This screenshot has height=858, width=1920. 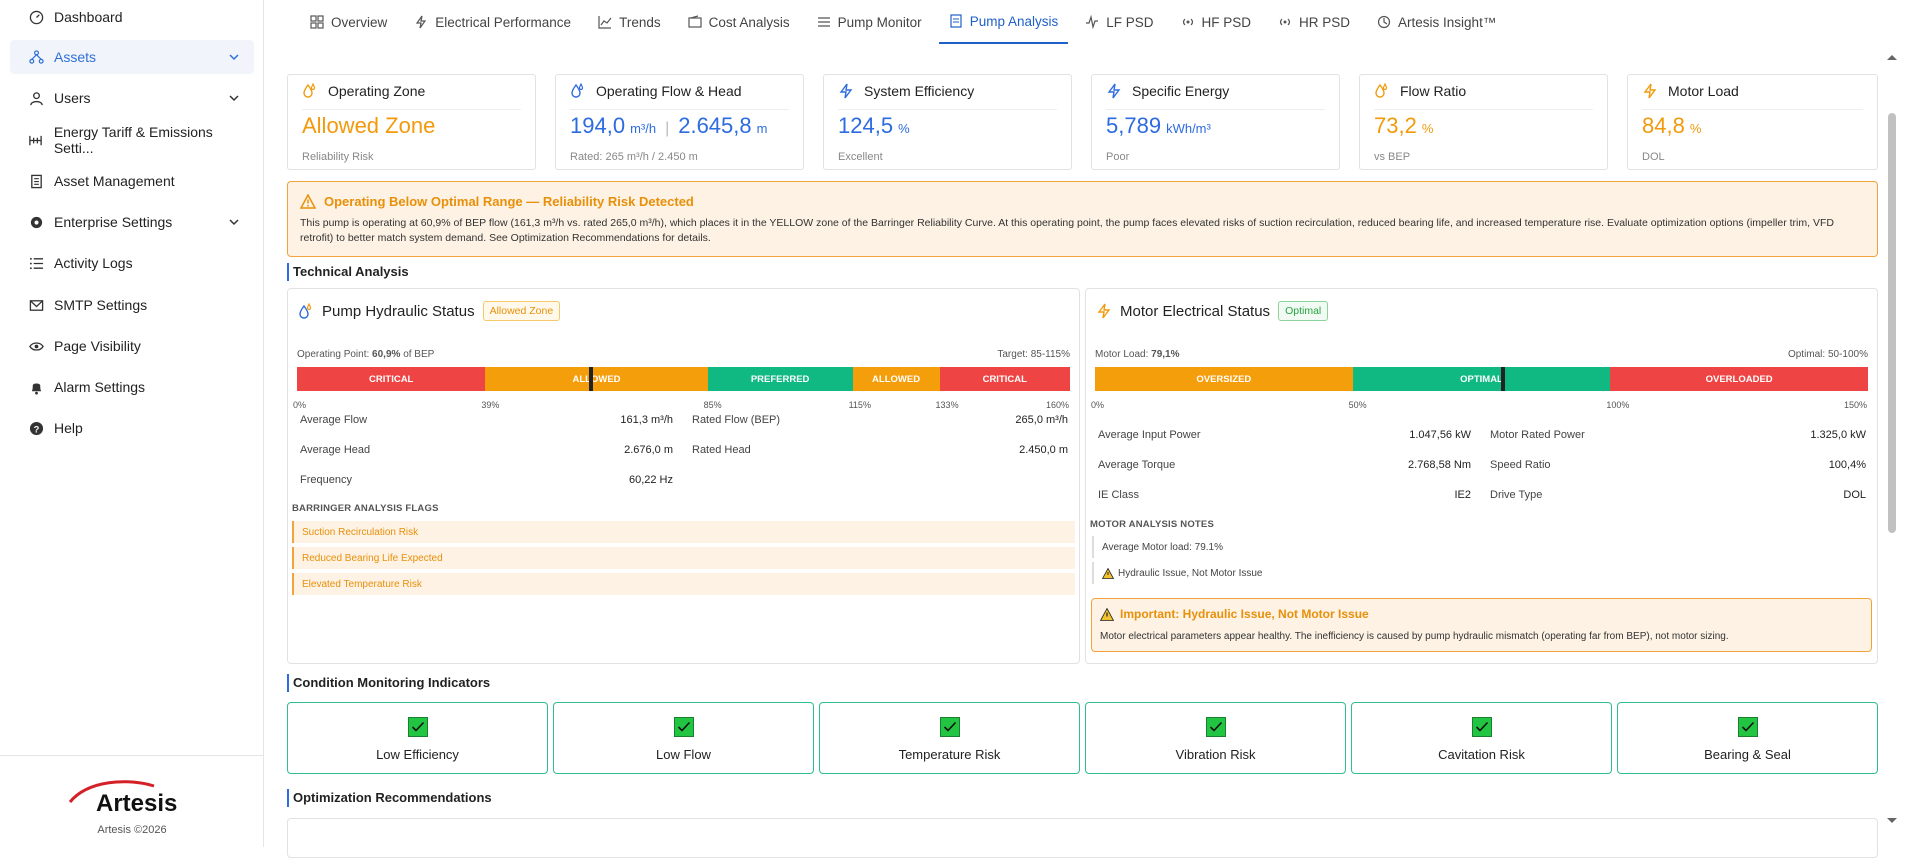 I want to click on kpi-title: Specific Energy, so click(x=1181, y=91).